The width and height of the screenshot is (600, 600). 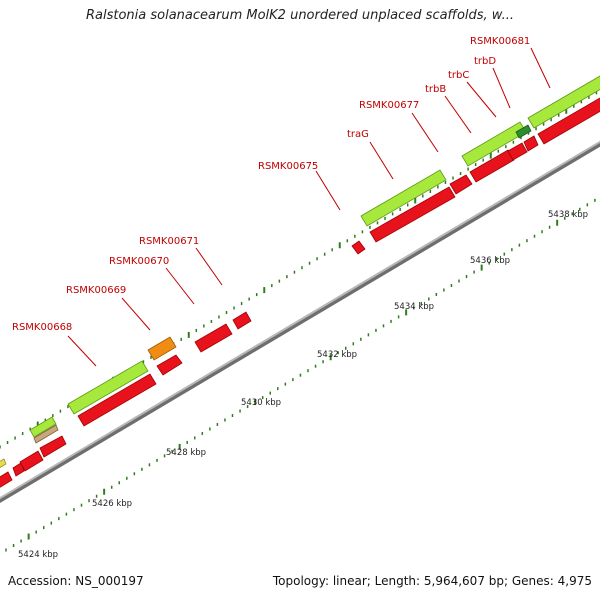 What do you see at coordinates (414, 307) in the screenshot?
I see `scale-tick-label: 5434 kbp` at bounding box center [414, 307].